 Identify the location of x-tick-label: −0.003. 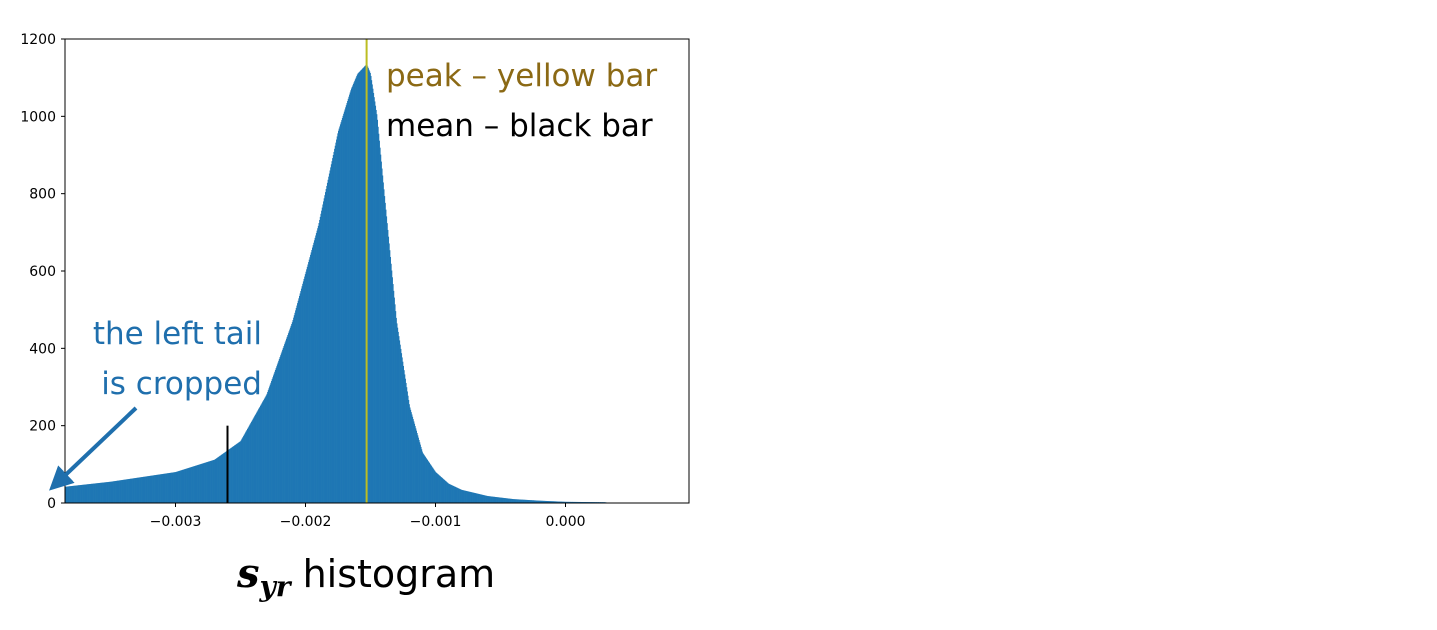
(176, 522).